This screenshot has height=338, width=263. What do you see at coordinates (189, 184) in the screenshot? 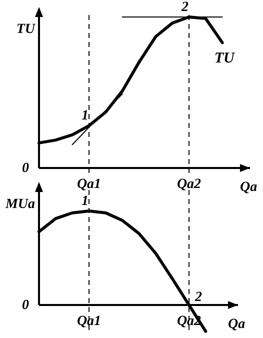
I see `x-tick-label: Qa2` at bounding box center [189, 184].